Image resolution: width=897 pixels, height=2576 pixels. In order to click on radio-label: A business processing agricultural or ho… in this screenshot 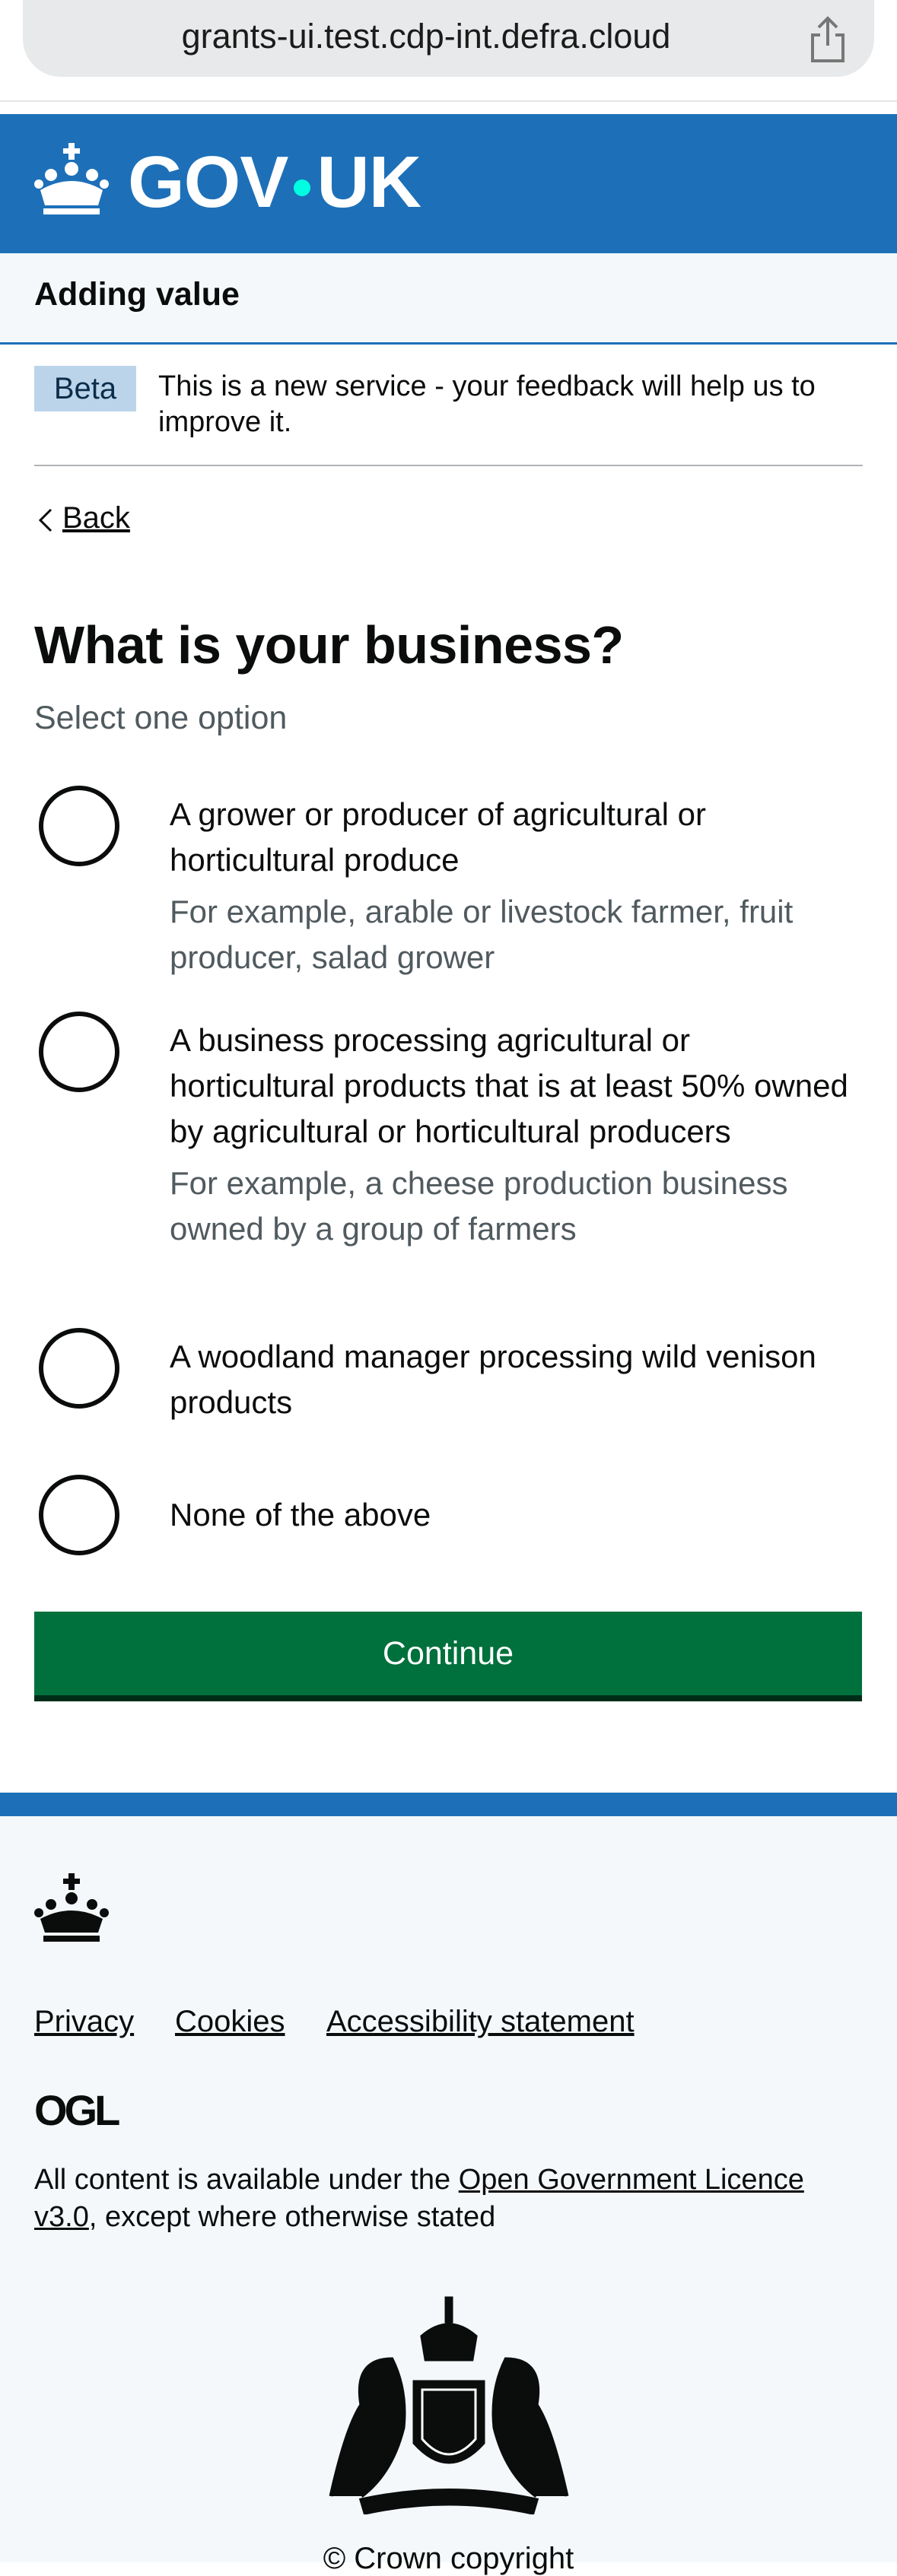, I will do `click(509, 1085)`.